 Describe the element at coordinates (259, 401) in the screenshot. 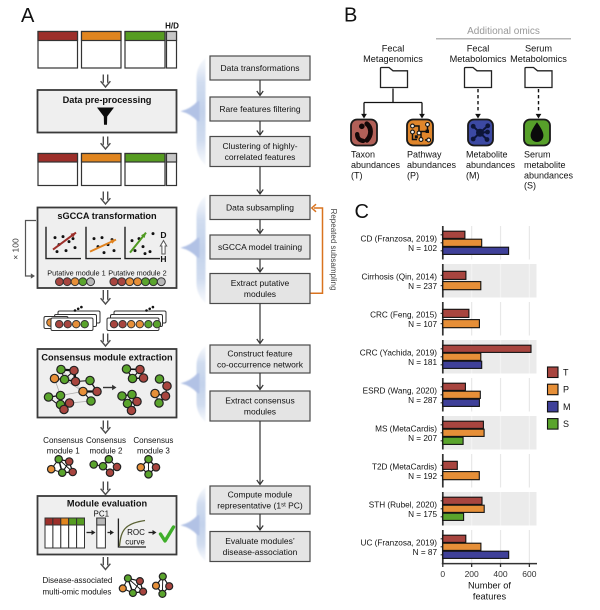

I see `svg-text: Extract consensus` at that location.